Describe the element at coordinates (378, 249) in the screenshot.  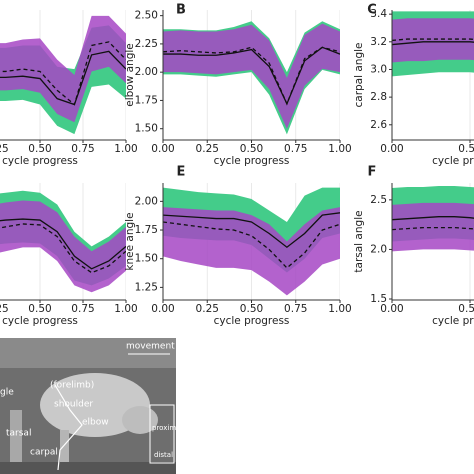
I see `y-tick-label: 2.0` at that location.